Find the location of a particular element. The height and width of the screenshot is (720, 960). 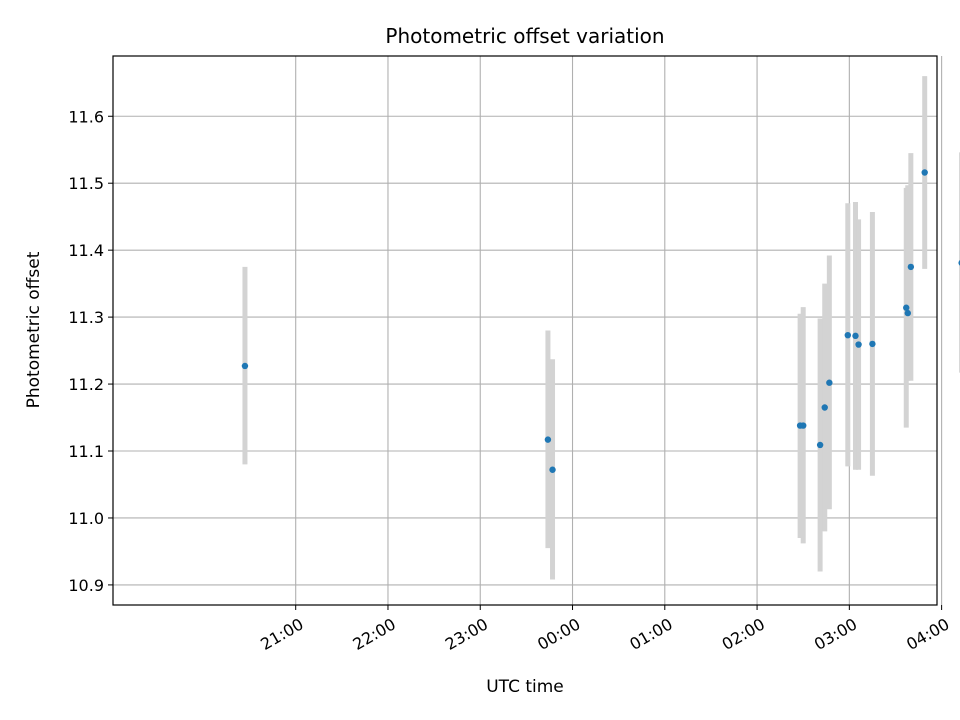

y-tick-label: 11.3 is located at coordinates (86, 317).